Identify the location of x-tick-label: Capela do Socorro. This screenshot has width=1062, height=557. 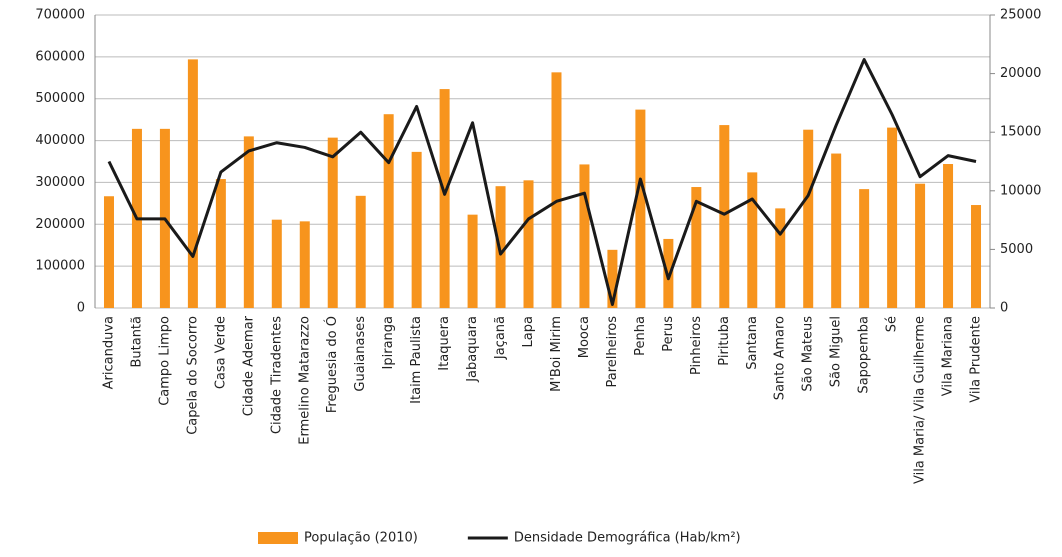
(192, 375).